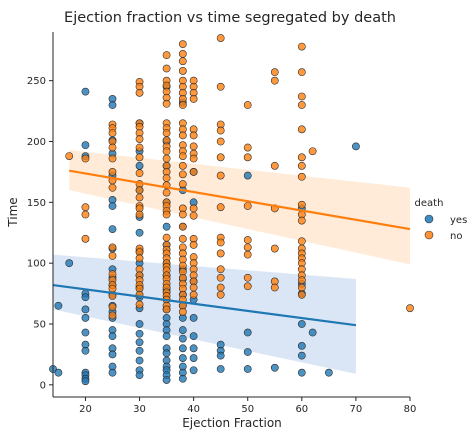  Describe the element at coordinates (458, 220) in the screenshot. I see `legend-label-yes: yes` at that location.